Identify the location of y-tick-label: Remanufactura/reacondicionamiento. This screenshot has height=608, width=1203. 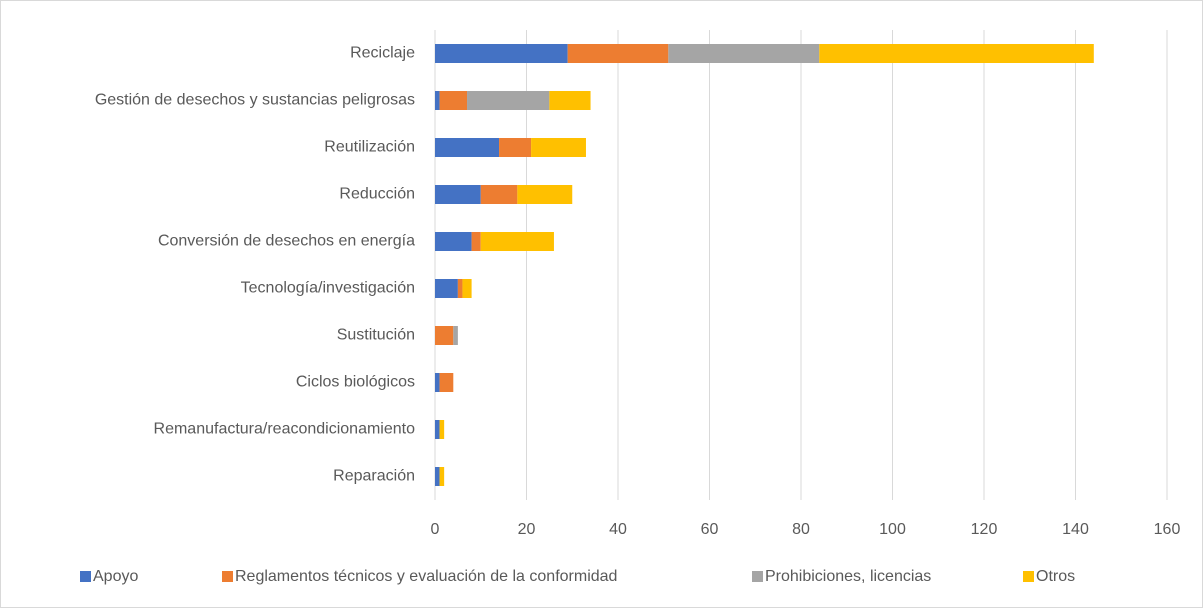
(285, 429).